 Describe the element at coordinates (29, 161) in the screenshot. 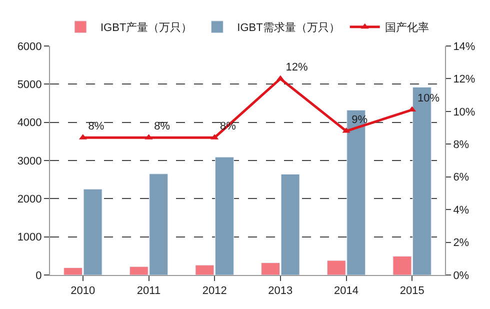

I see `y-tick-label: 3000` at that location.